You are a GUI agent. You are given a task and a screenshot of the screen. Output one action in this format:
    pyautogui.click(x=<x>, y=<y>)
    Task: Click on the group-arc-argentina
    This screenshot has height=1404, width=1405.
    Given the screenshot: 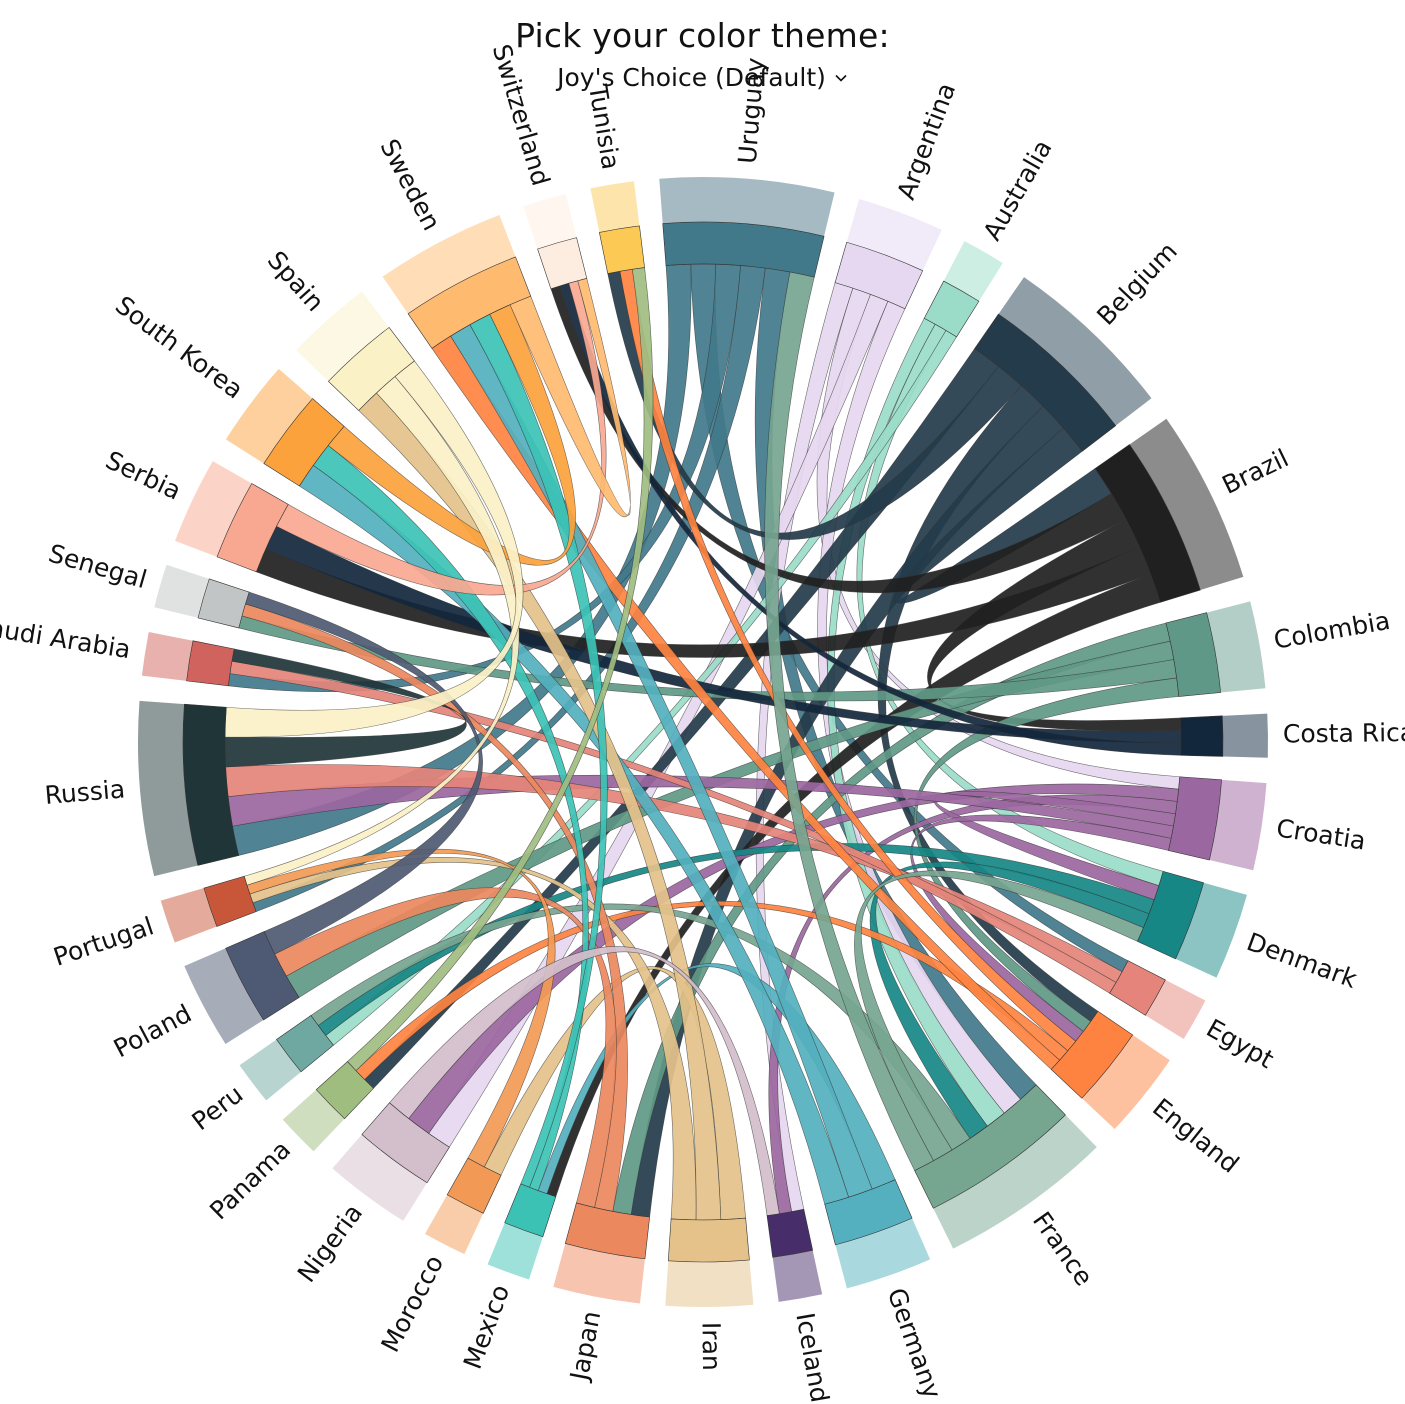 What is the action you would take?
    pyautogui.click(x=894, y=234)
    